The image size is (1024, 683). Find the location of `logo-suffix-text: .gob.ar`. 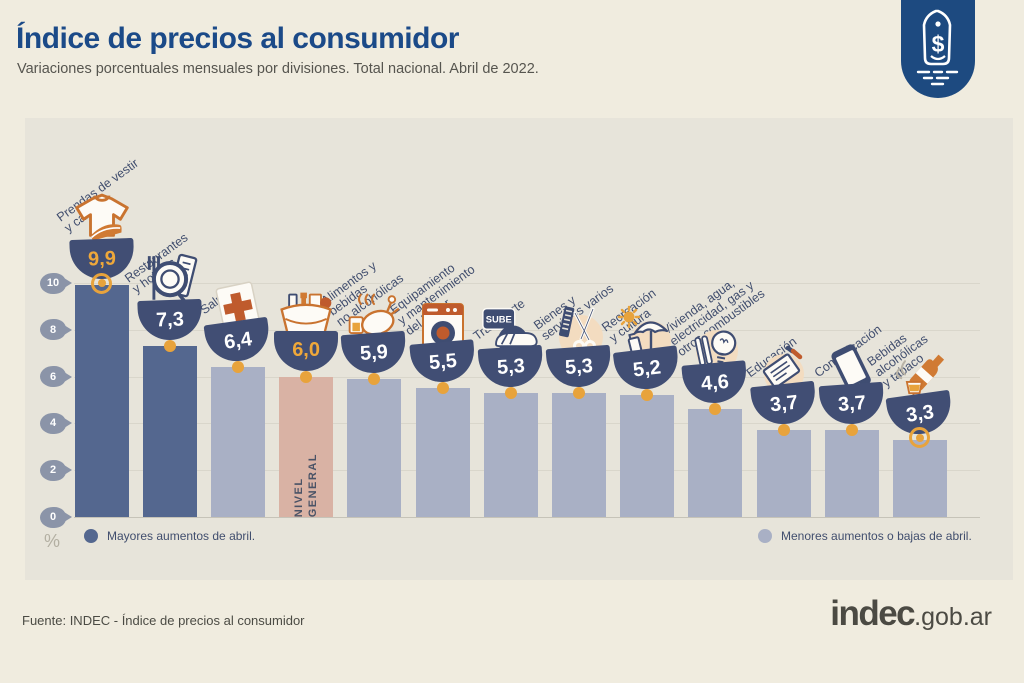

logo-suffix-text: .gob.ar is located at coordinates (953, 617).